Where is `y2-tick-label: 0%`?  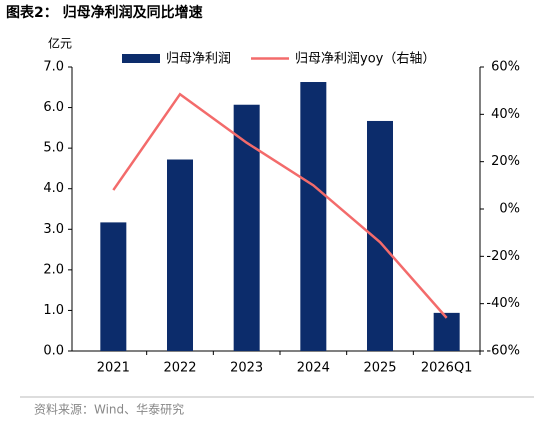 y2-tick-label: 0% is located at coordinates (509, 209).